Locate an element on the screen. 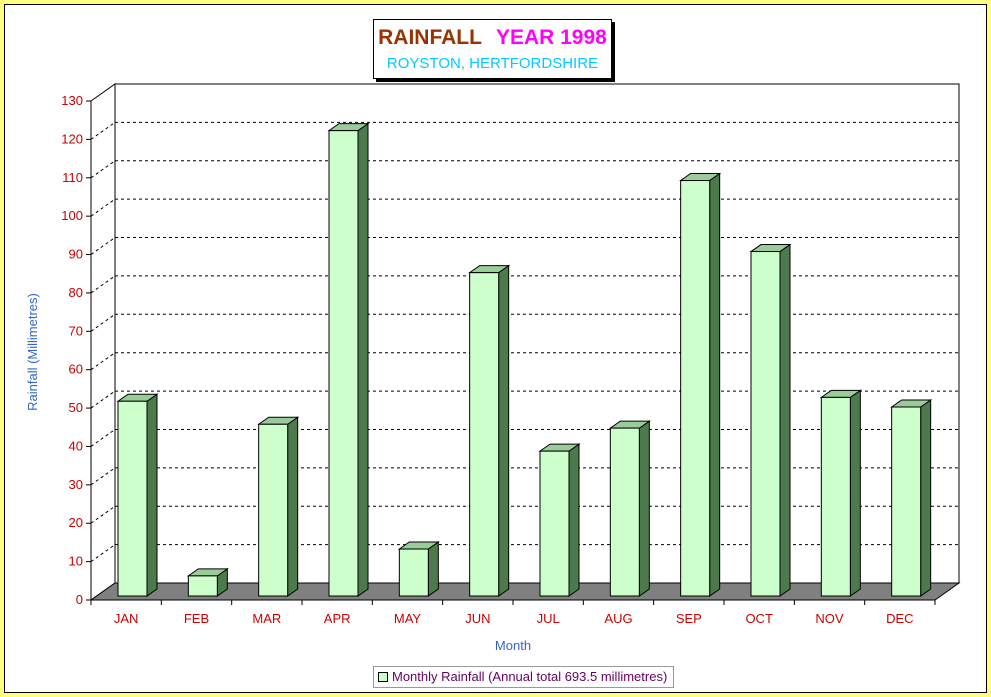 The width and height of the screenshot is (991, 697). x-tick-label: FEB is located at coordinates (196, 618).